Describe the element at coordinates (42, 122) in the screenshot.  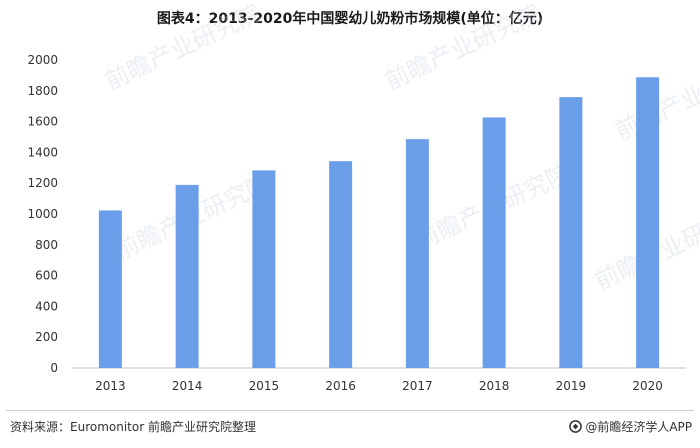
I see `y-tick-label: 1600` at that location.